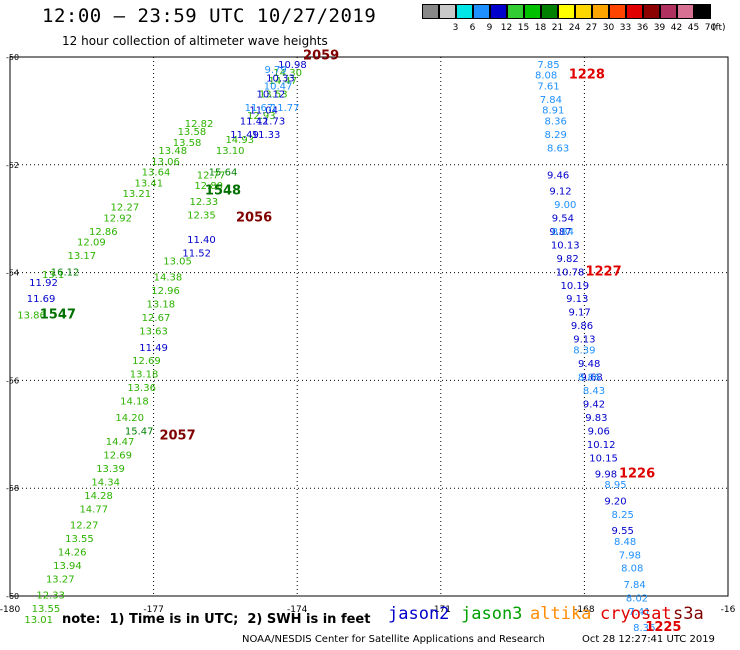 The height and width of the screenshot is (650, 740). What do you see at coordinates (557, 28) in the screenshot?
I see `color-scale-label: 21` at bounding box center [557, 28].